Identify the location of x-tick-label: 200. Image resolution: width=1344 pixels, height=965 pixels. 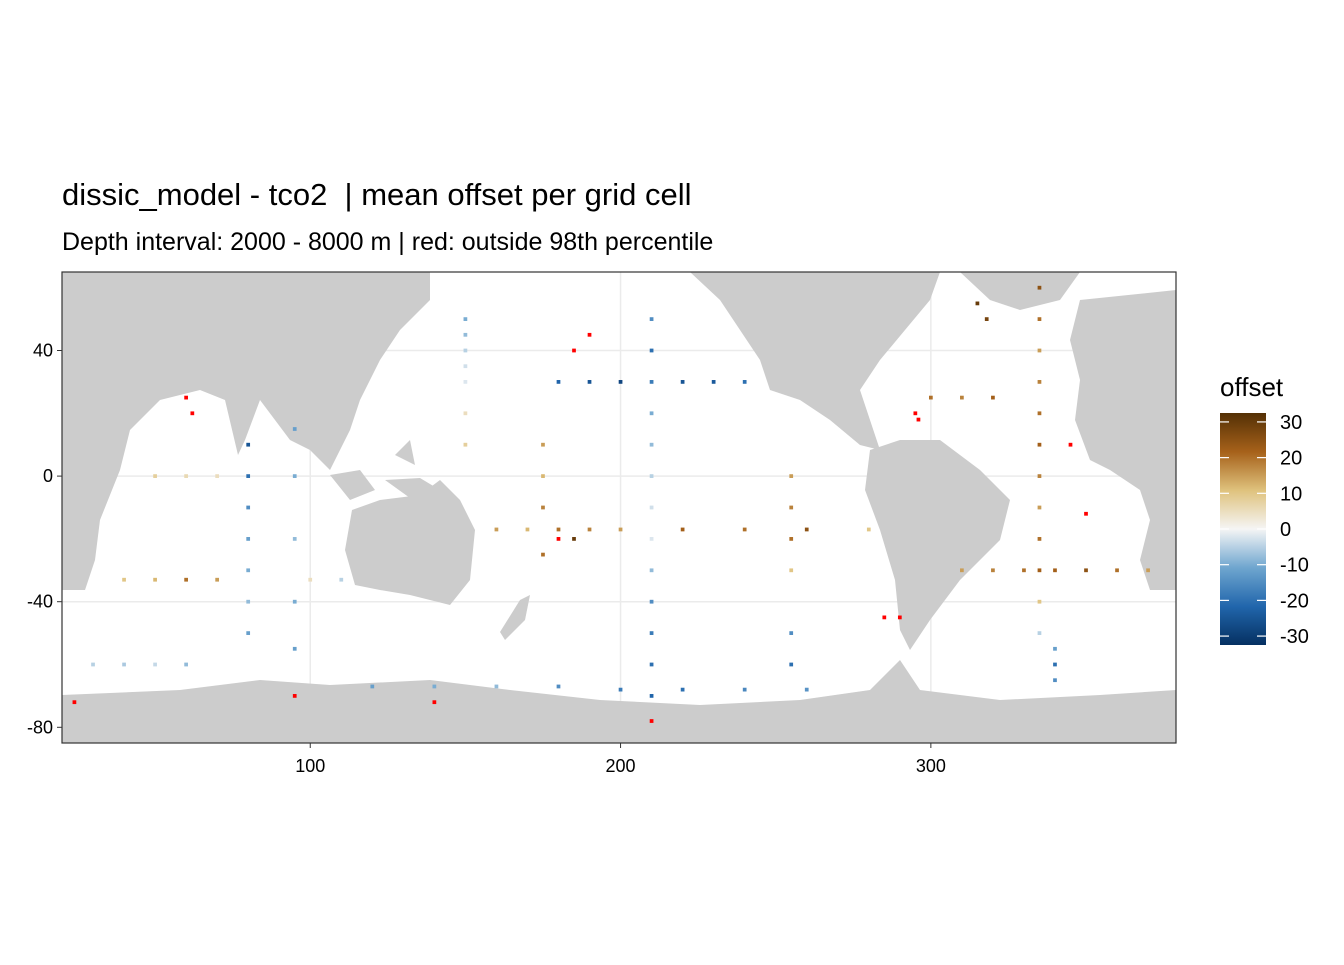
(621, 766).